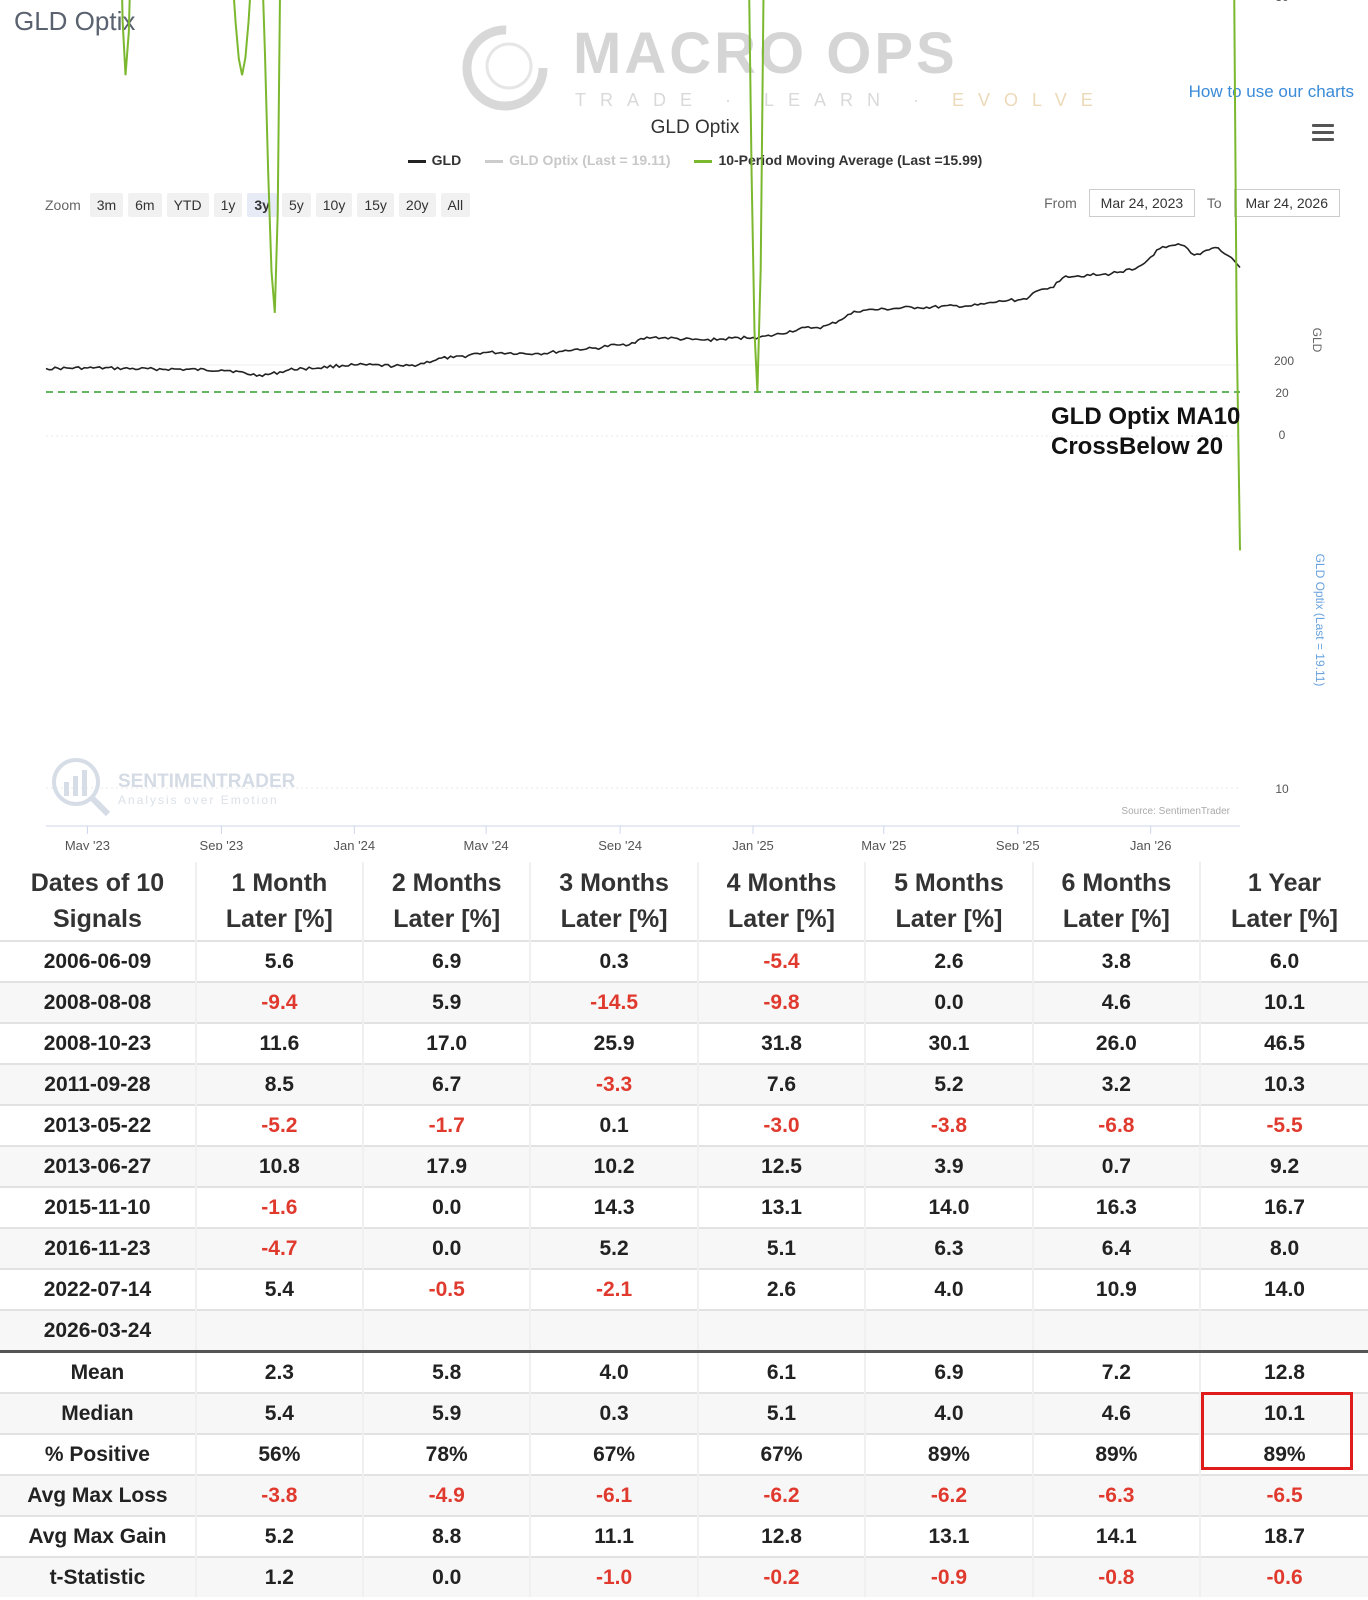 This screenshot has width=1368, height=1600. I want to click on table-cell: 17.9, so click(446, 1166).